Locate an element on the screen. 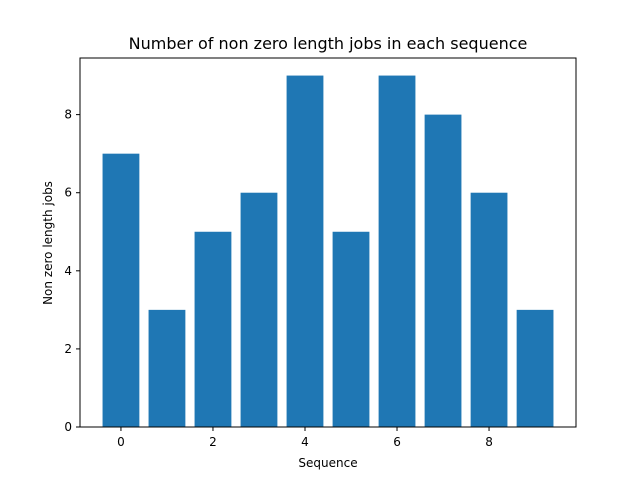  x-tick-label-8: 8 is located at coordinates (489, 442).